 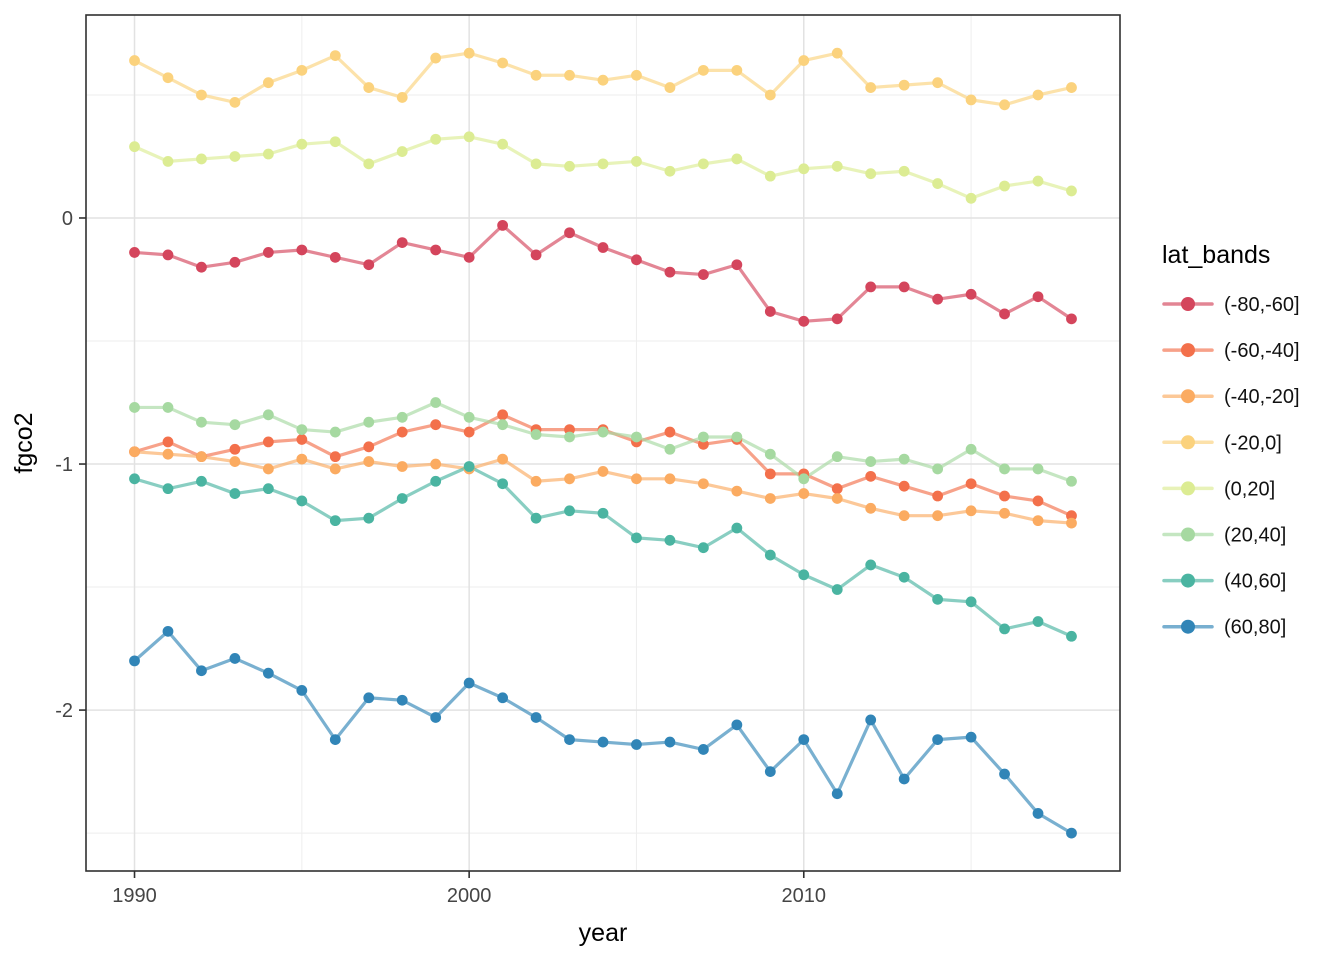 I want to click on legend-item-2: (-40,-20], so click(x=1231, y=397).